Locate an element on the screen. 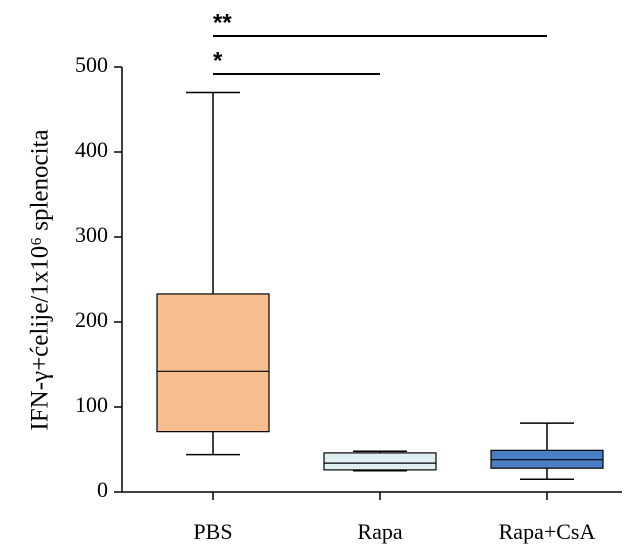 This screenshot has width=627, height=552. y-tick-label: 300 is located at coordinates (91, 234).